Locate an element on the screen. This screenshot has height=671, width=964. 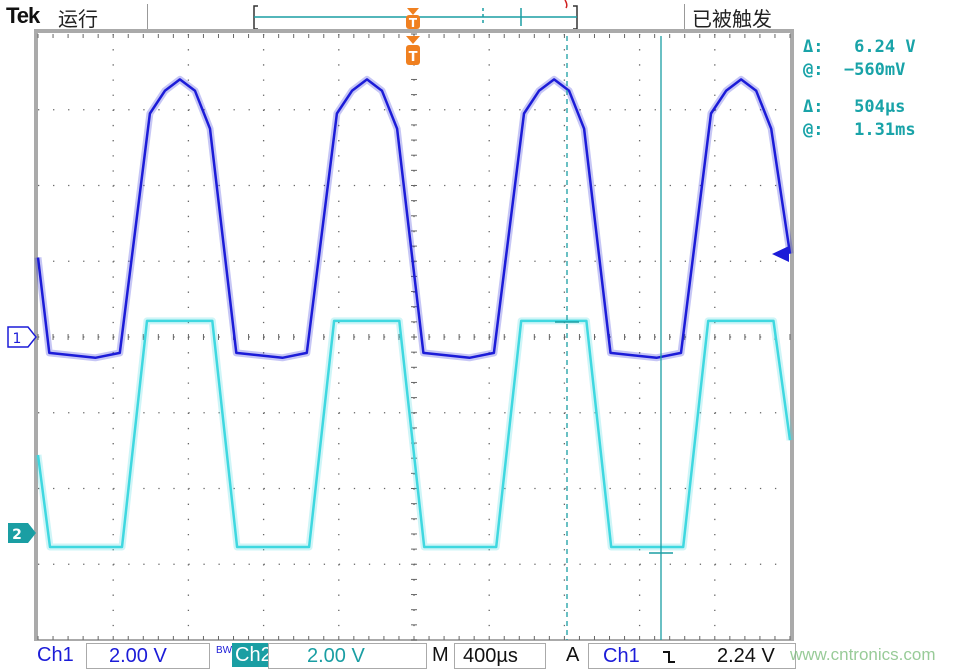
trigger-level-arrow-icon is located at coordinates (780, 254).